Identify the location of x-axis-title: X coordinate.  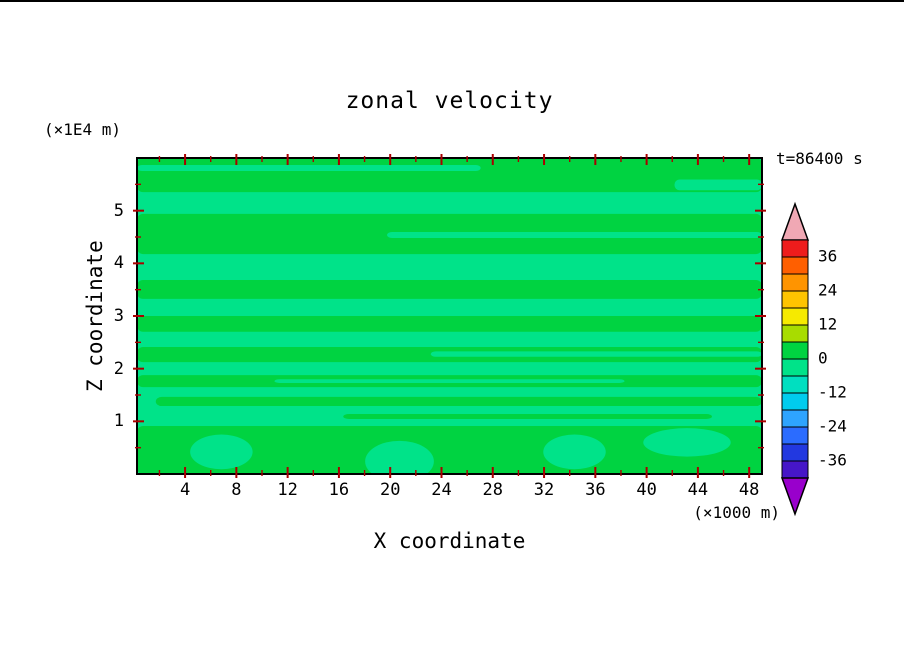
(449, 541).